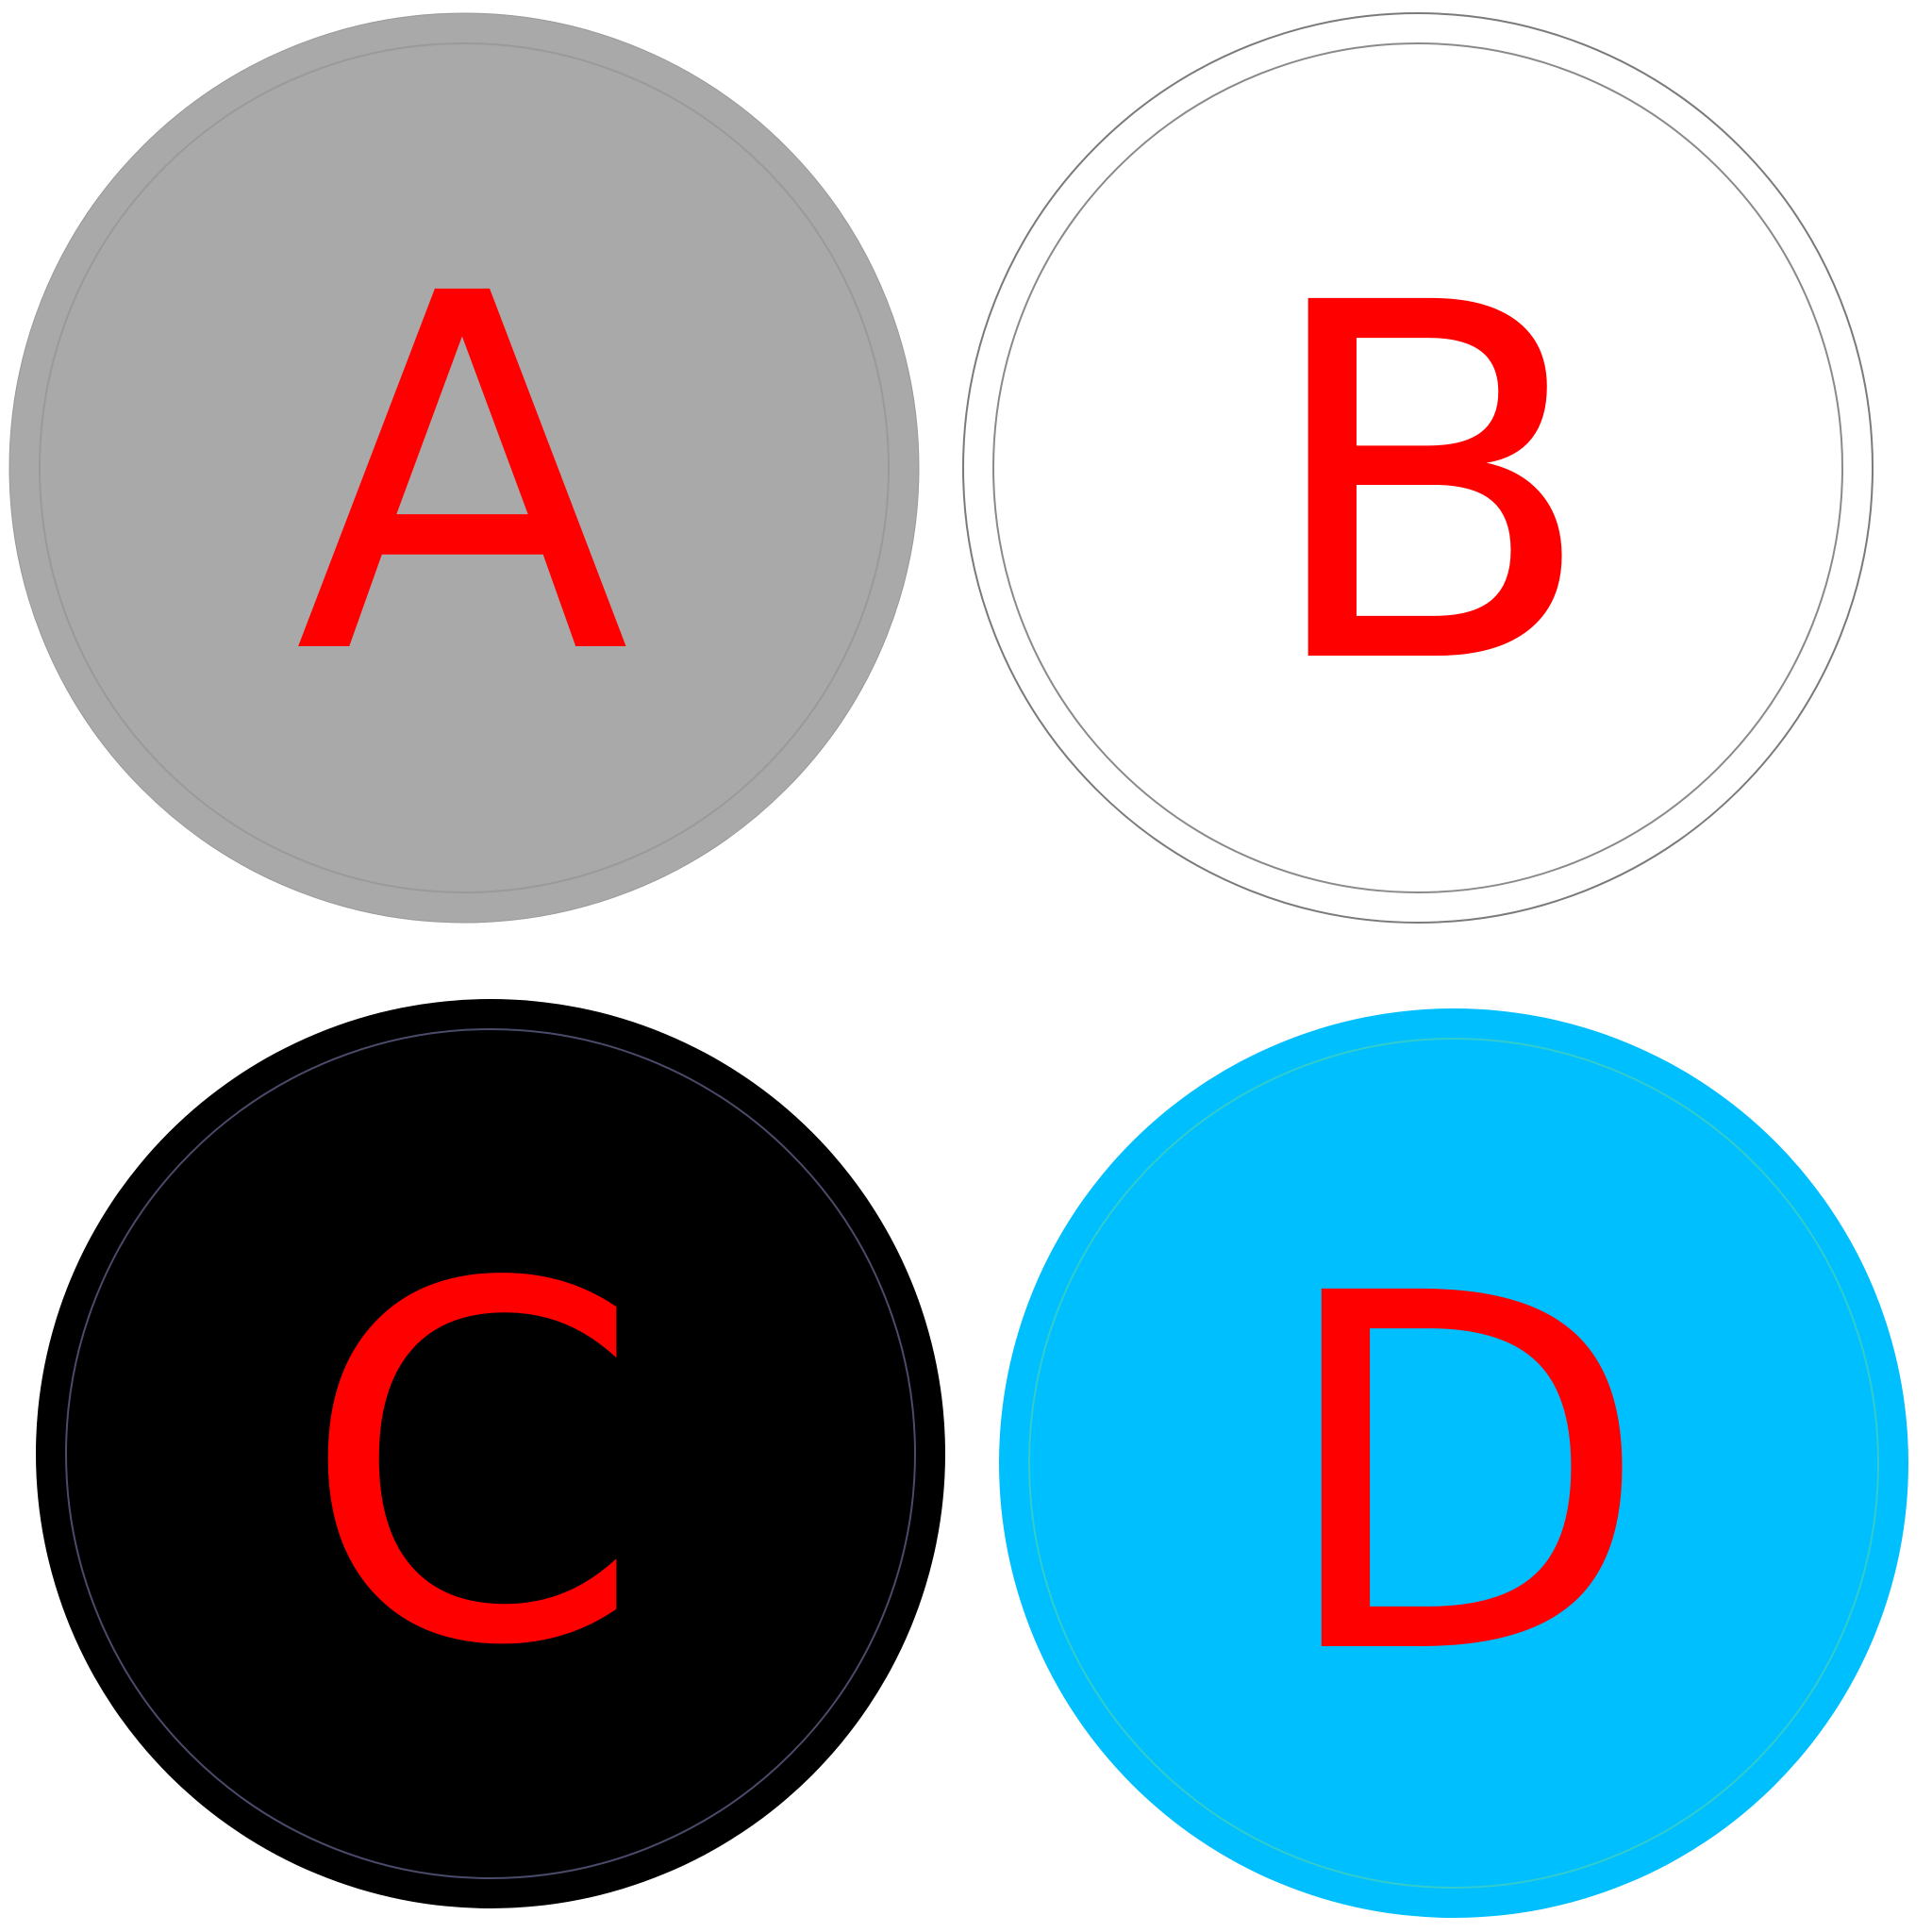 The width and height of the screenshot is (1932, 1932). I want to click on choice-d-label: D, so click(1462, 1476).